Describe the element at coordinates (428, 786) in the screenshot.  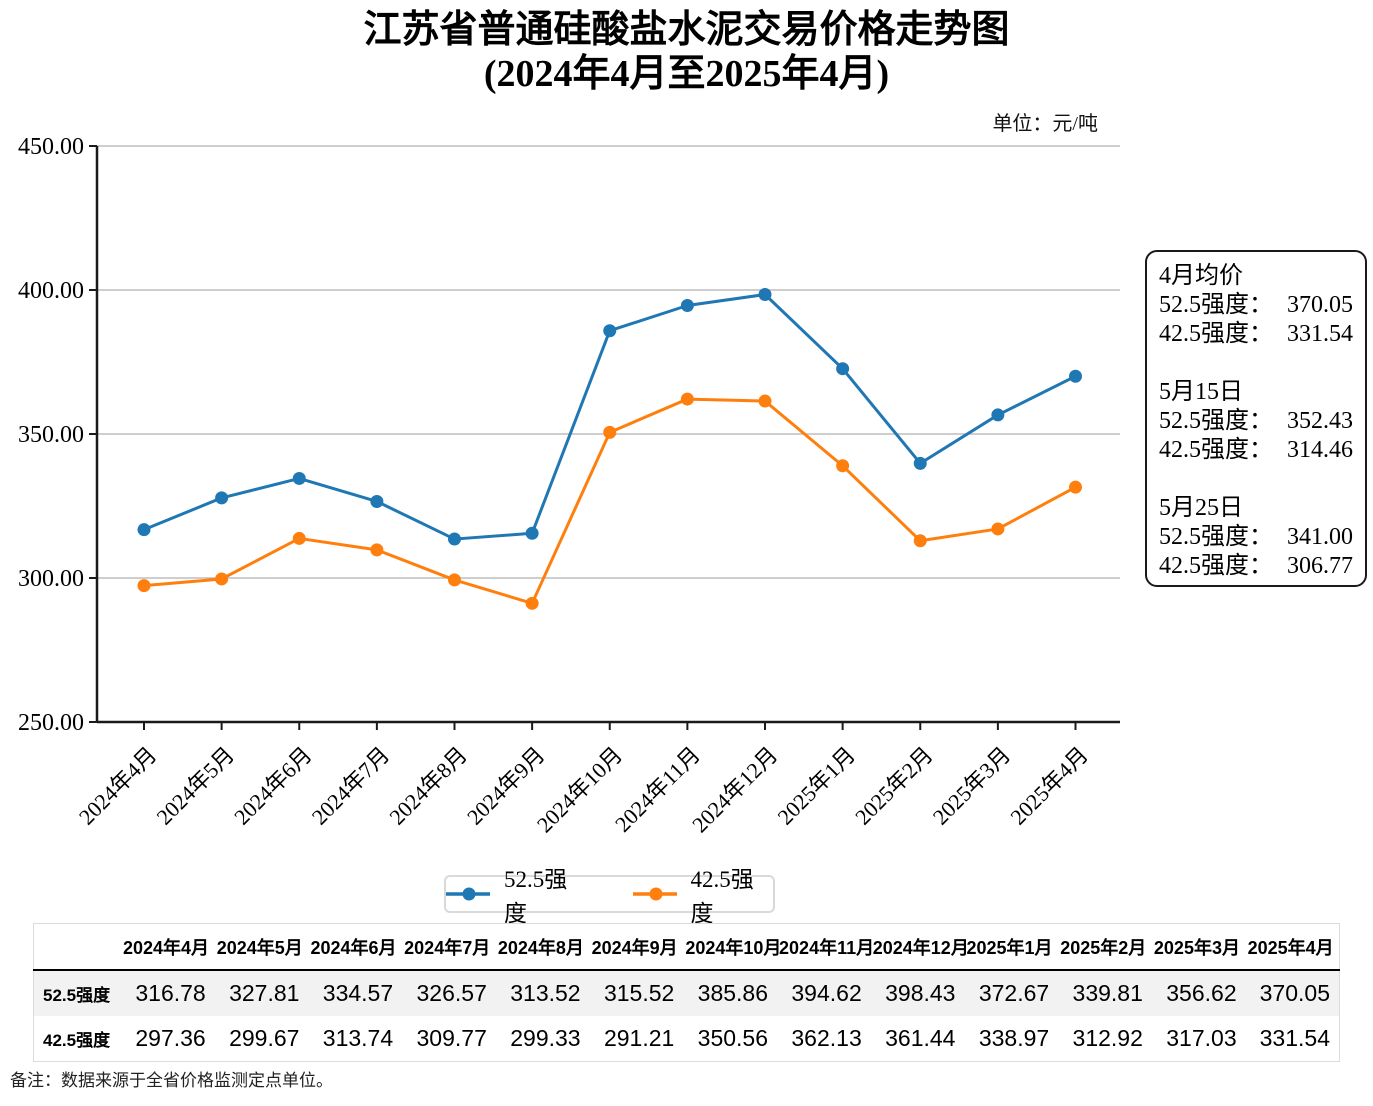
I see `x-tick-label: 2024年8月` at that location.